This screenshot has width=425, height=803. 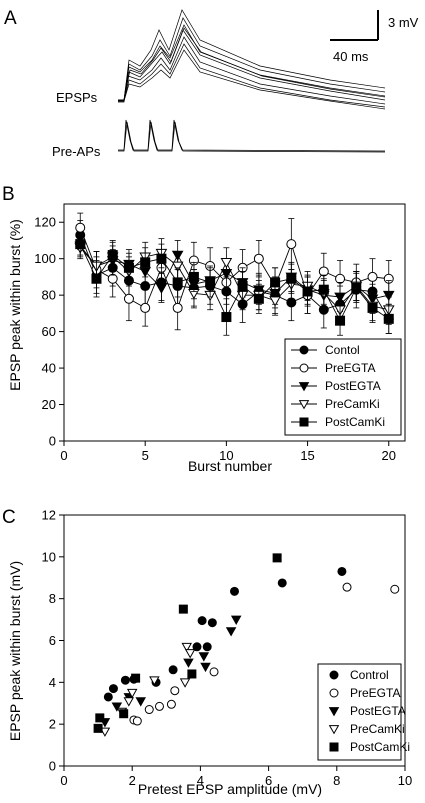 What do you see at coordinates (351, 56) in the screenshot?
I see `scale-time-label: 40 ms` at bounding box center [351, 56].